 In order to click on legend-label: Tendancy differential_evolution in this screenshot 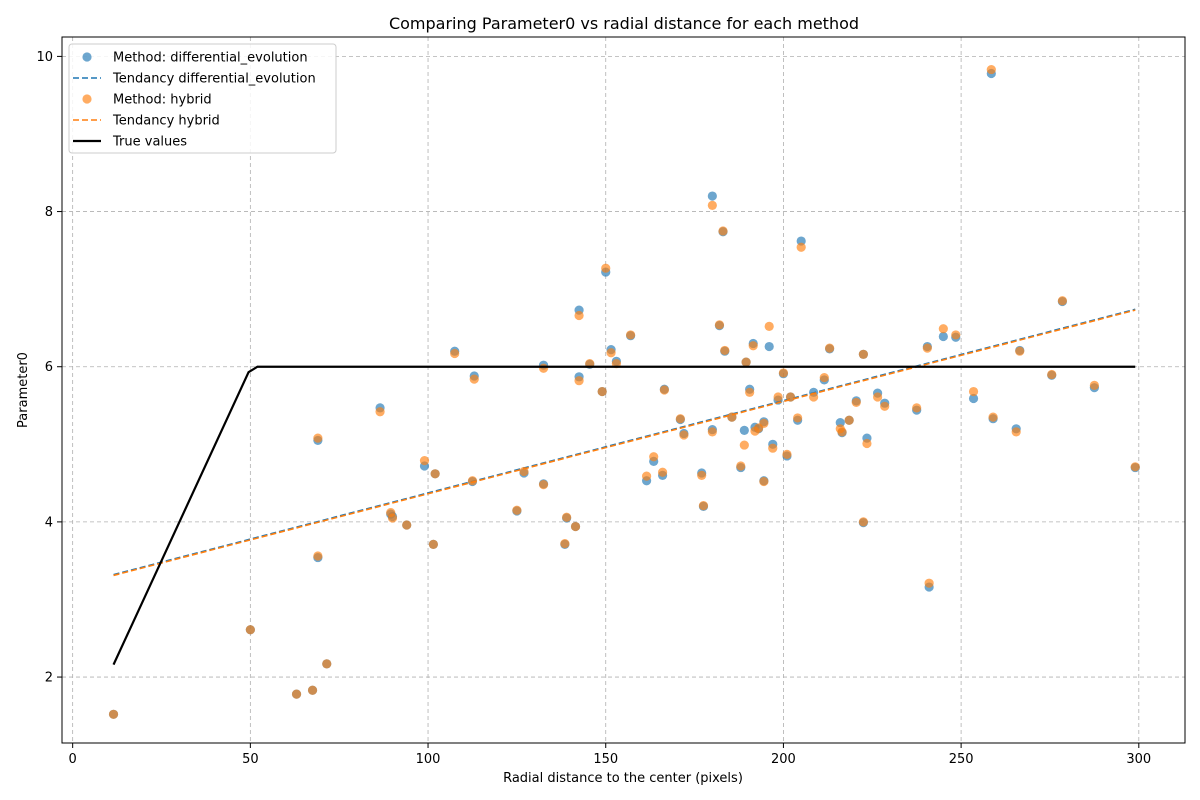, I will do `click(214, 79)`.